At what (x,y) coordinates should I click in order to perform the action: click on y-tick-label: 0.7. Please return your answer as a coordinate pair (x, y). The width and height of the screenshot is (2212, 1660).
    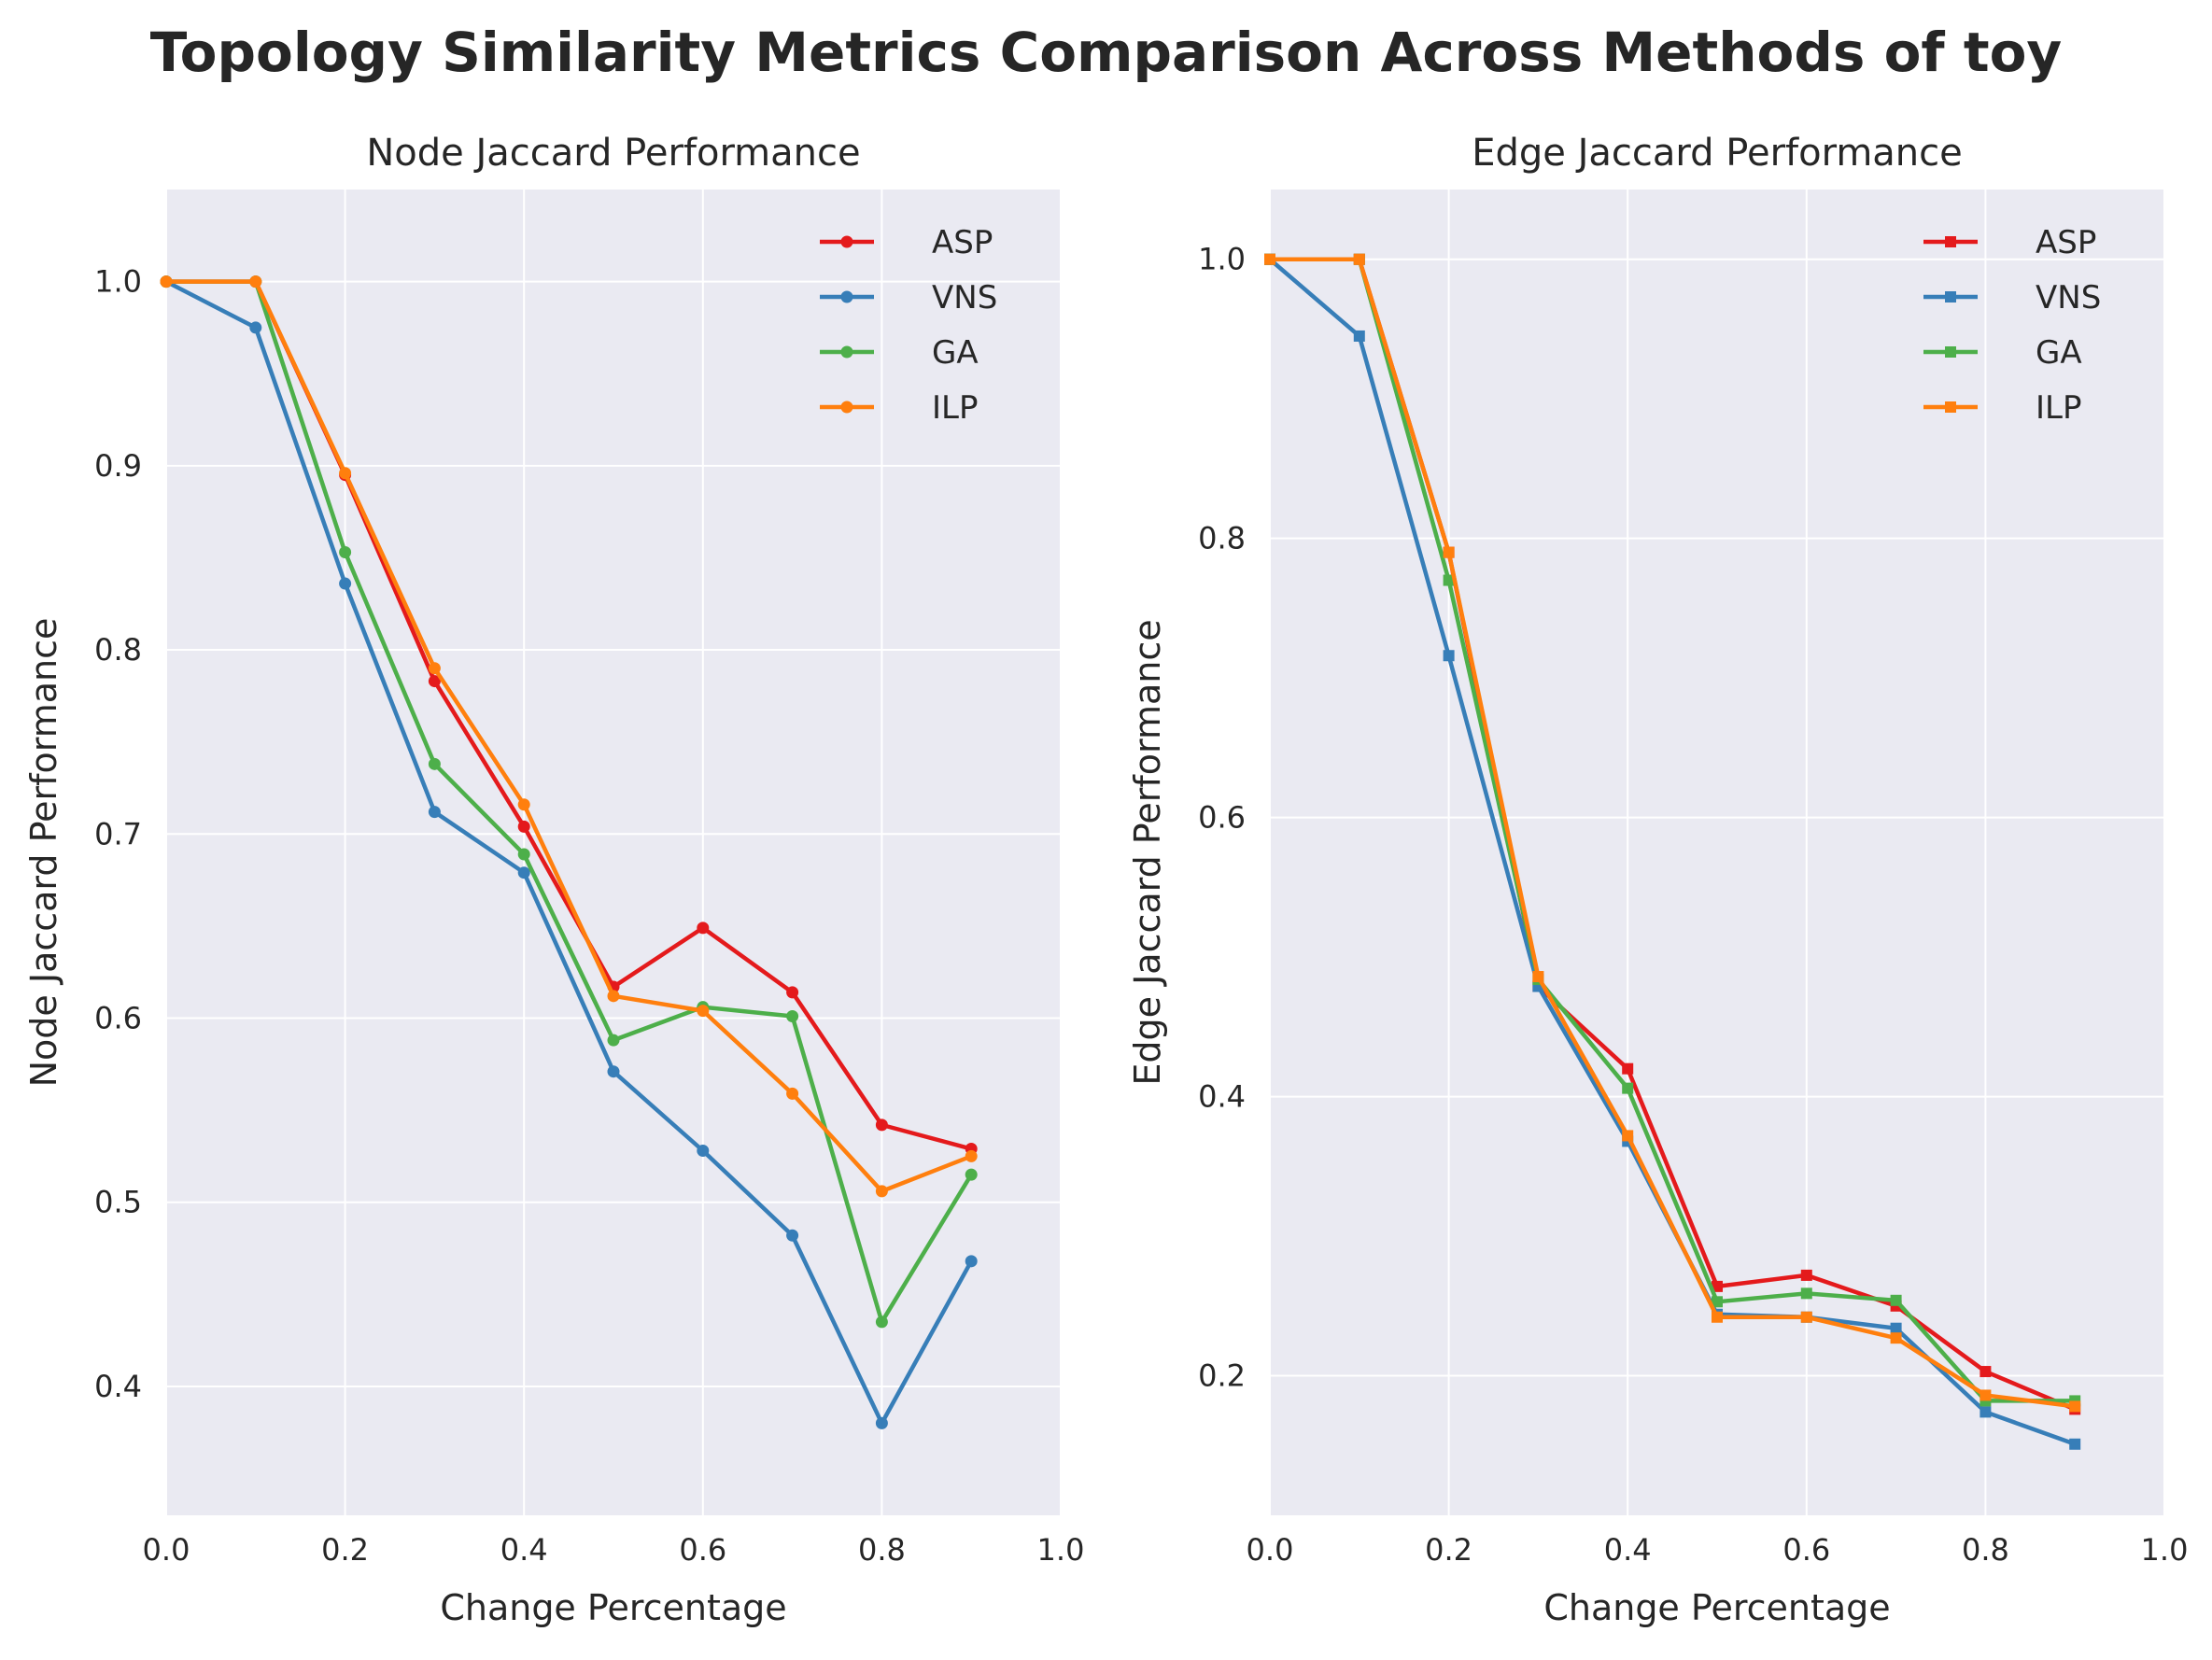
    Looking at the image, I should click on (118, 833).